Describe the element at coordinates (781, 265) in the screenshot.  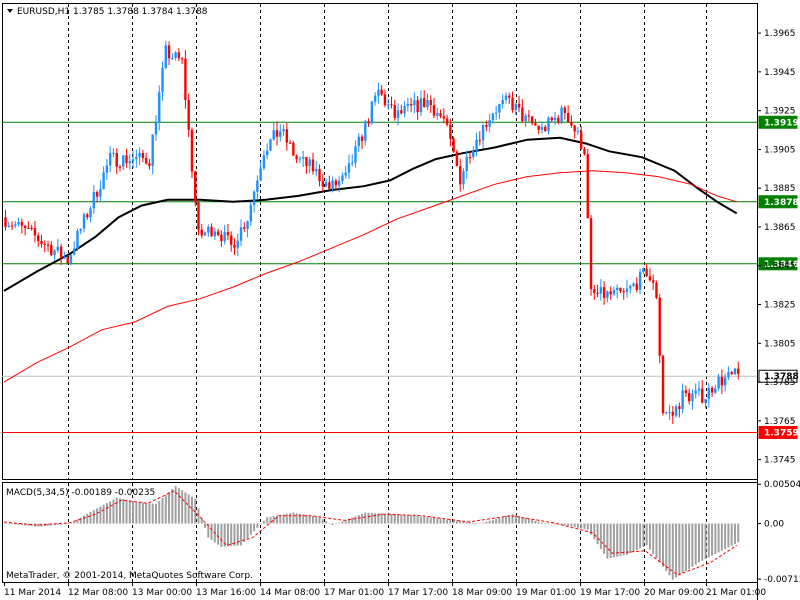
I see `price-level-label: 1.3846` at that location.